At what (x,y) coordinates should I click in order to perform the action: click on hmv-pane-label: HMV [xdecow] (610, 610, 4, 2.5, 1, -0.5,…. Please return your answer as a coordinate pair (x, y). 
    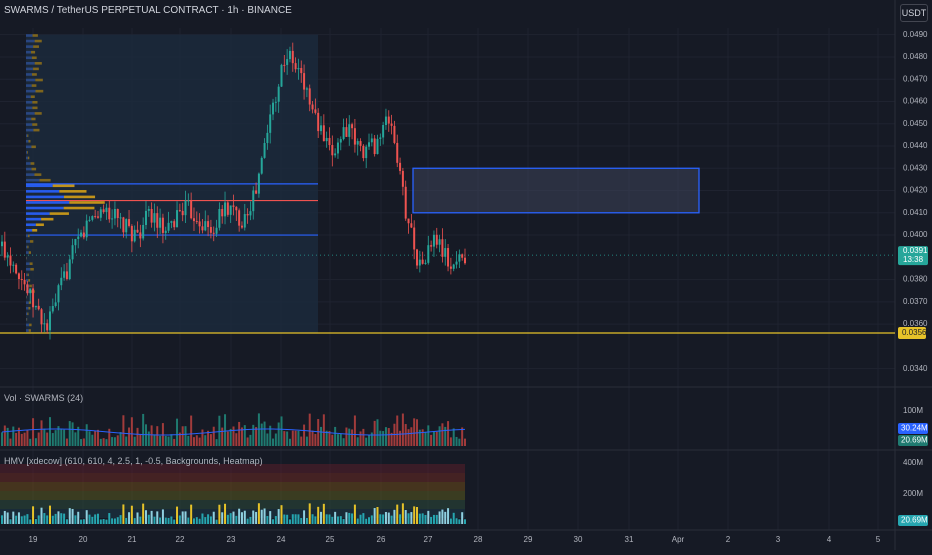
    Looking at the image, I should click on (133, 461).